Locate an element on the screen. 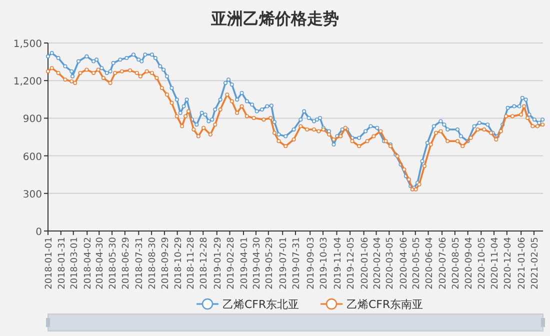 This screenshot has width=550, height=336. x-tick-label: 2019-01-29 is located at coordinates (218, 263).